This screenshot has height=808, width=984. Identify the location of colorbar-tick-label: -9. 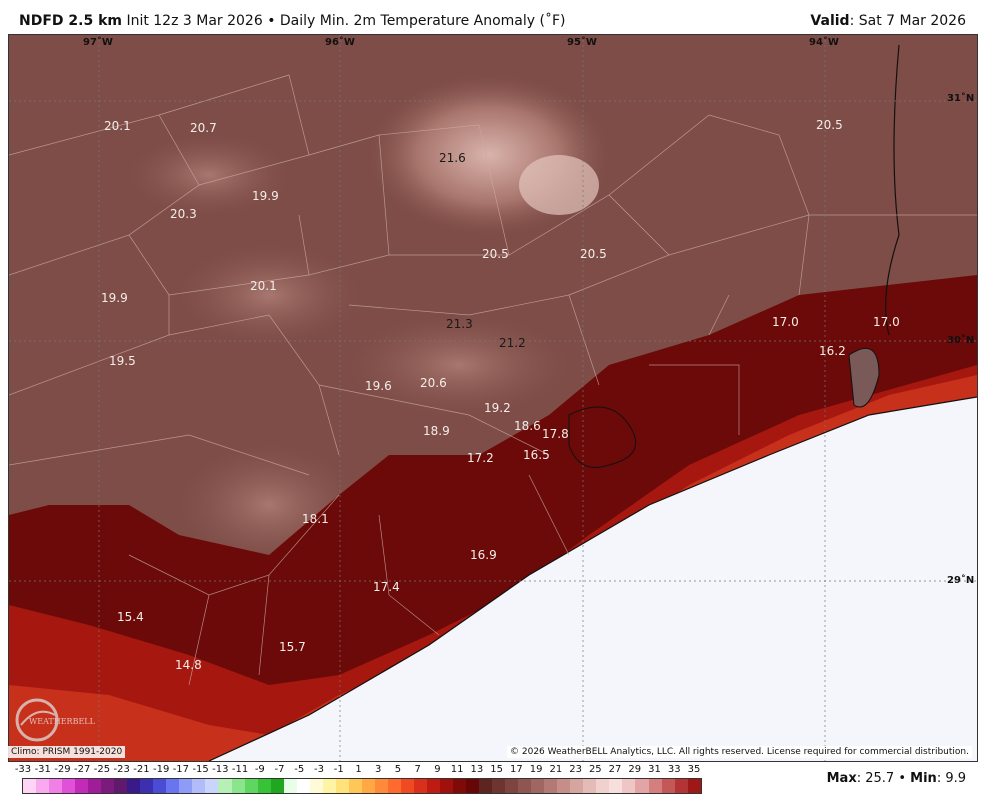
(259, 769).